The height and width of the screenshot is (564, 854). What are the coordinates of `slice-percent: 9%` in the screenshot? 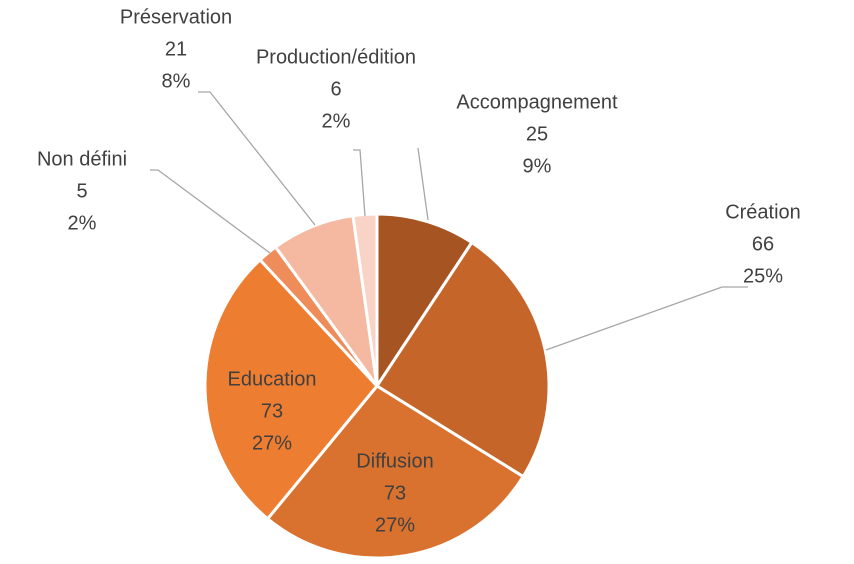 It's located at (537, 166).